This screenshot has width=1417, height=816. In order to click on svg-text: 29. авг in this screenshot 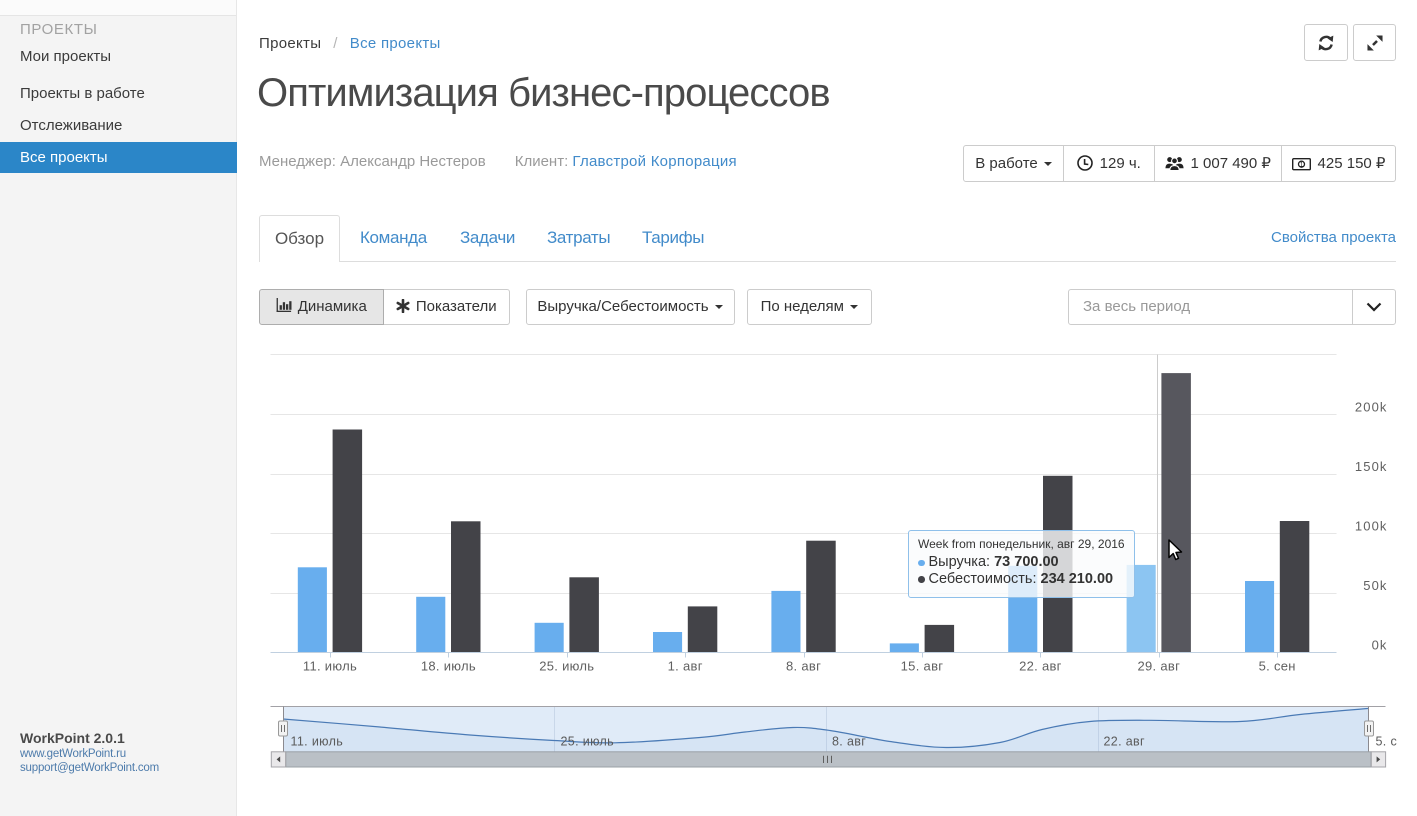, I will do `click(1158, 666)`.